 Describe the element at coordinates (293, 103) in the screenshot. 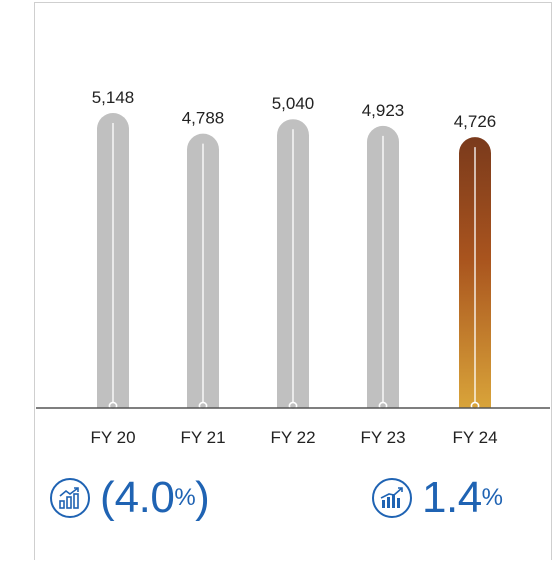

I see `data-label: 5,040` at that location.